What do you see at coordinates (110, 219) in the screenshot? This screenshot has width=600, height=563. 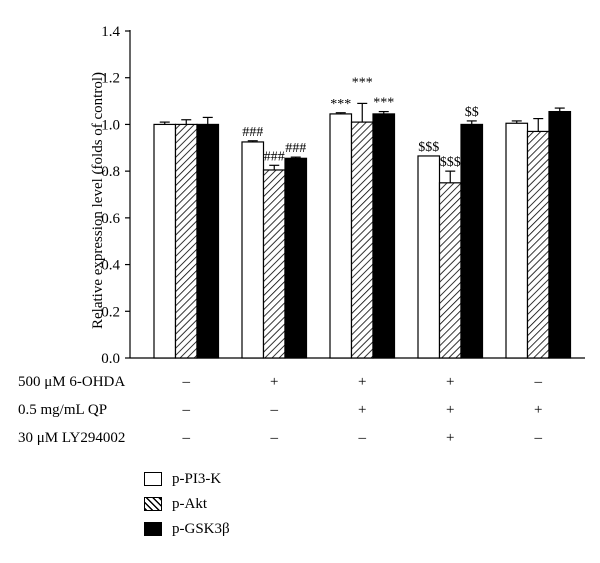 I see `y-tick-label: 0.6` at bounding box center [110, 219].